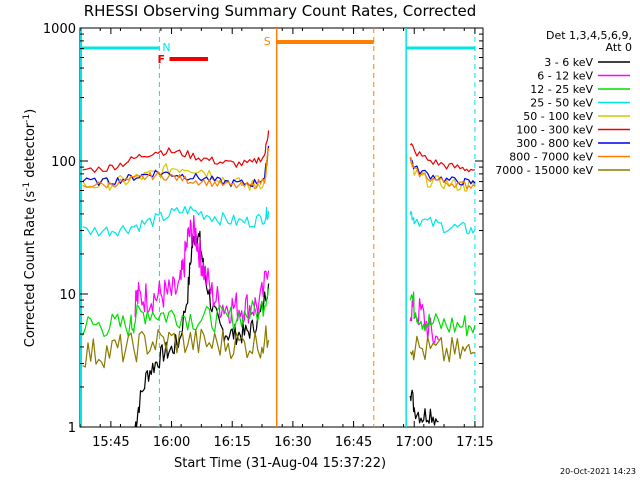 Image resolution: width=640 pixels, height=480 pixels. Describe the element at coordinates (162, 59) in the screenshot. I see `flare-annotation: F` at that location.